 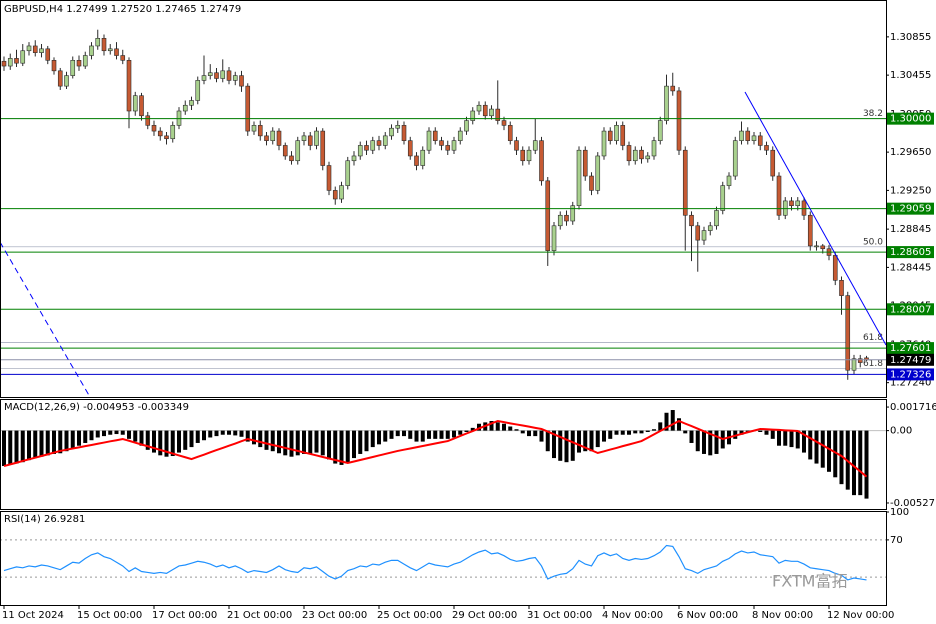 What do you see at coordinates (259, 615) in the screenshot?
I see `x-tick-label: 21 Oct 00:00` at bounding box center [259, 615].